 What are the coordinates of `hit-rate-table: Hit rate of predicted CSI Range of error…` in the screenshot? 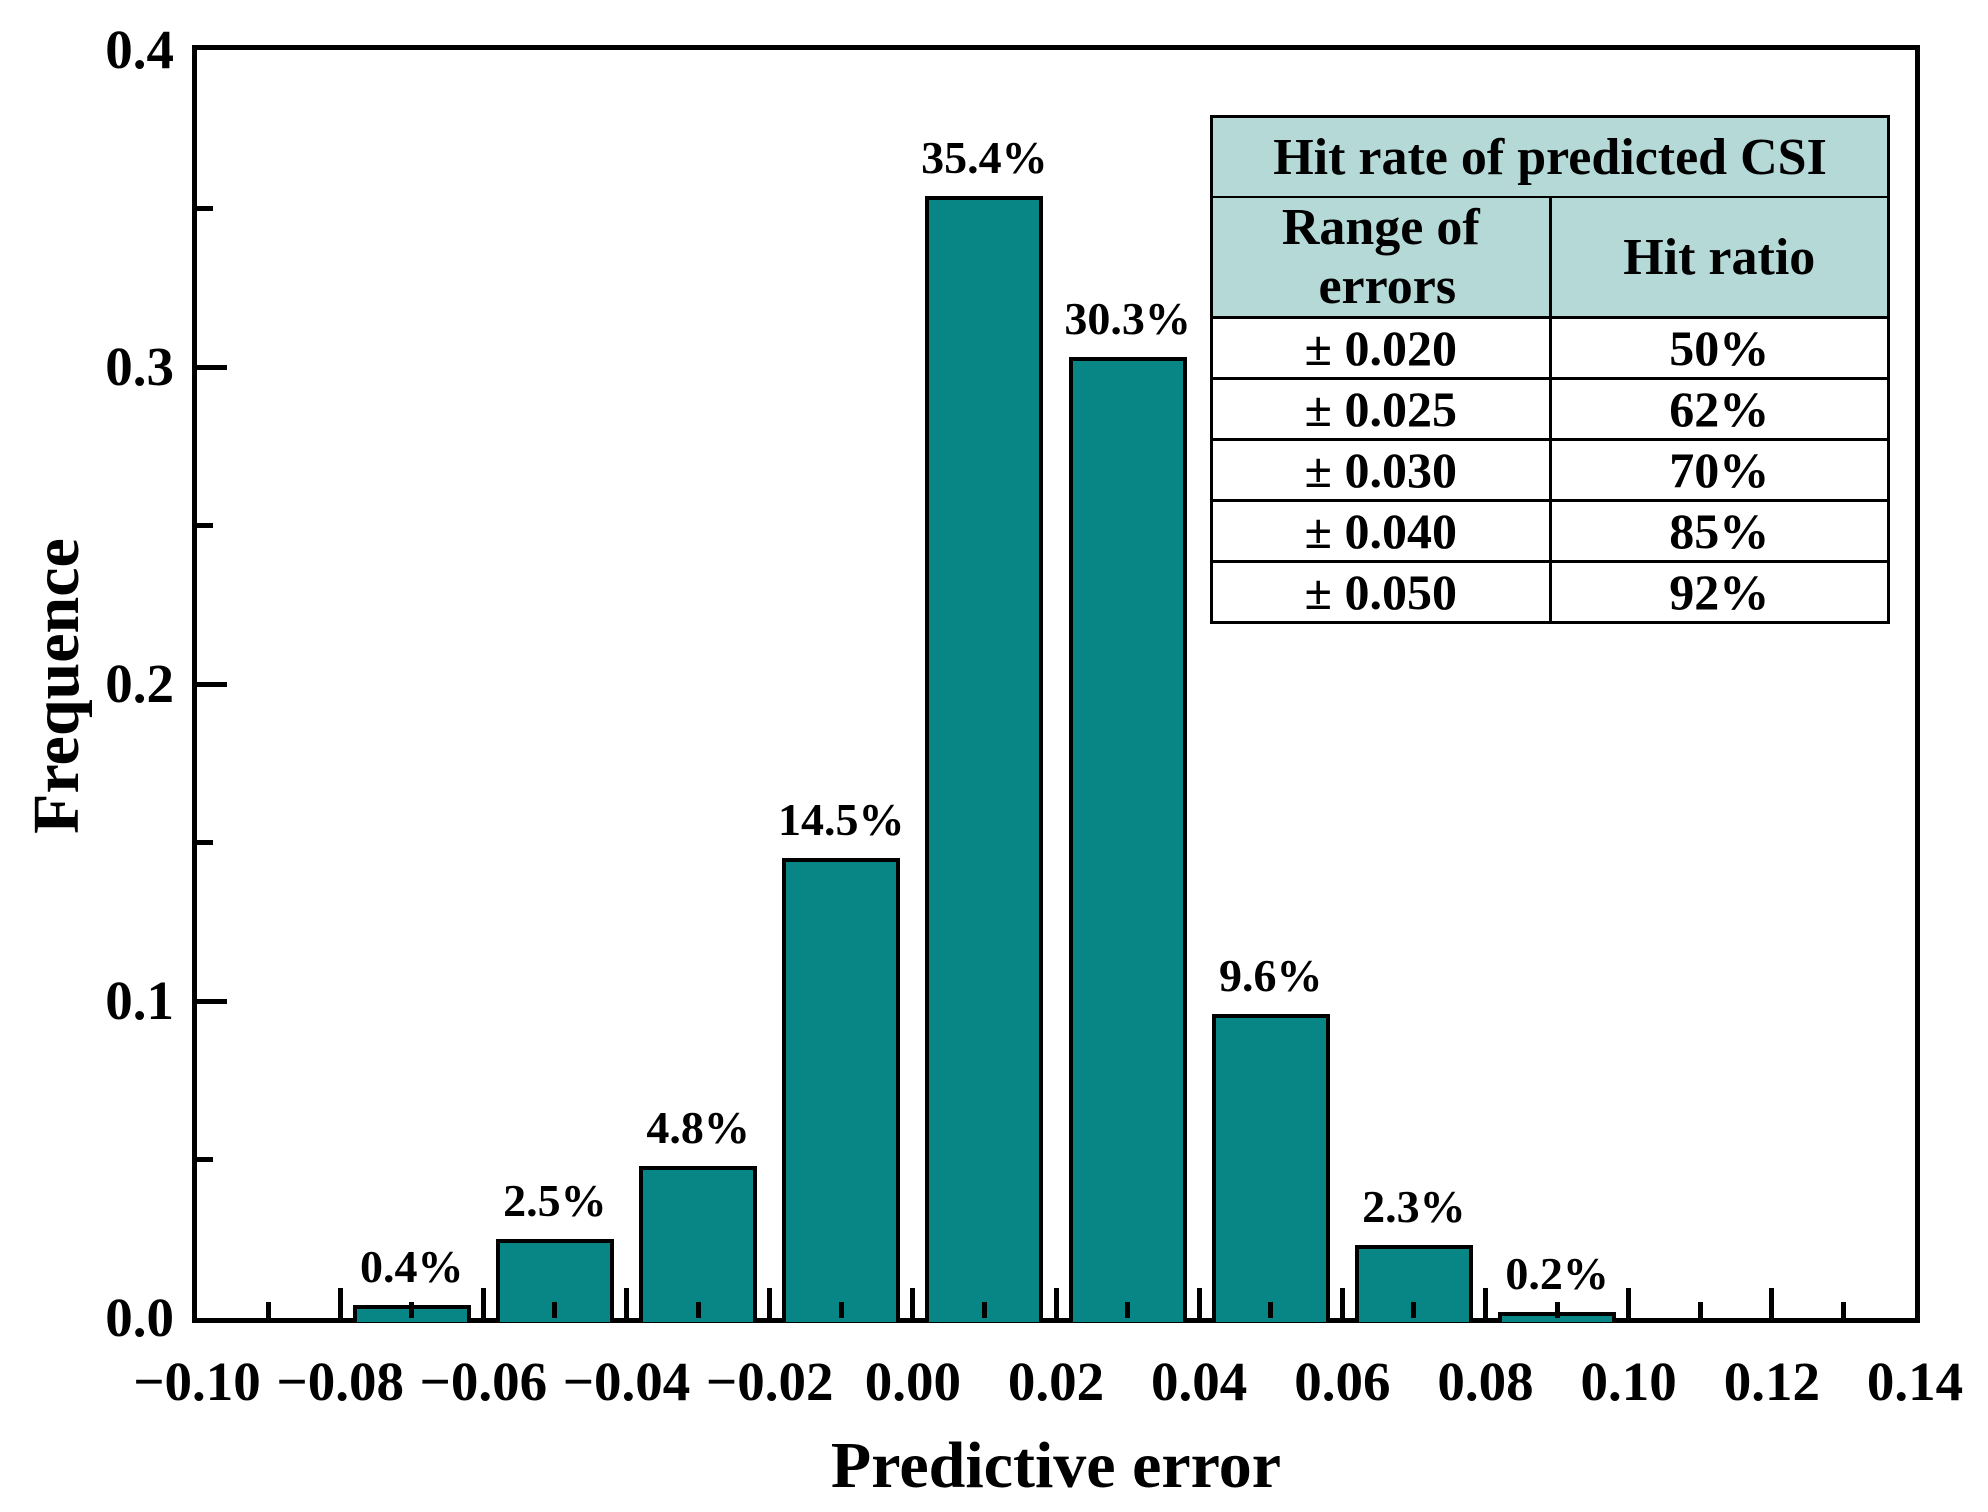 It's located at (1550, 369).